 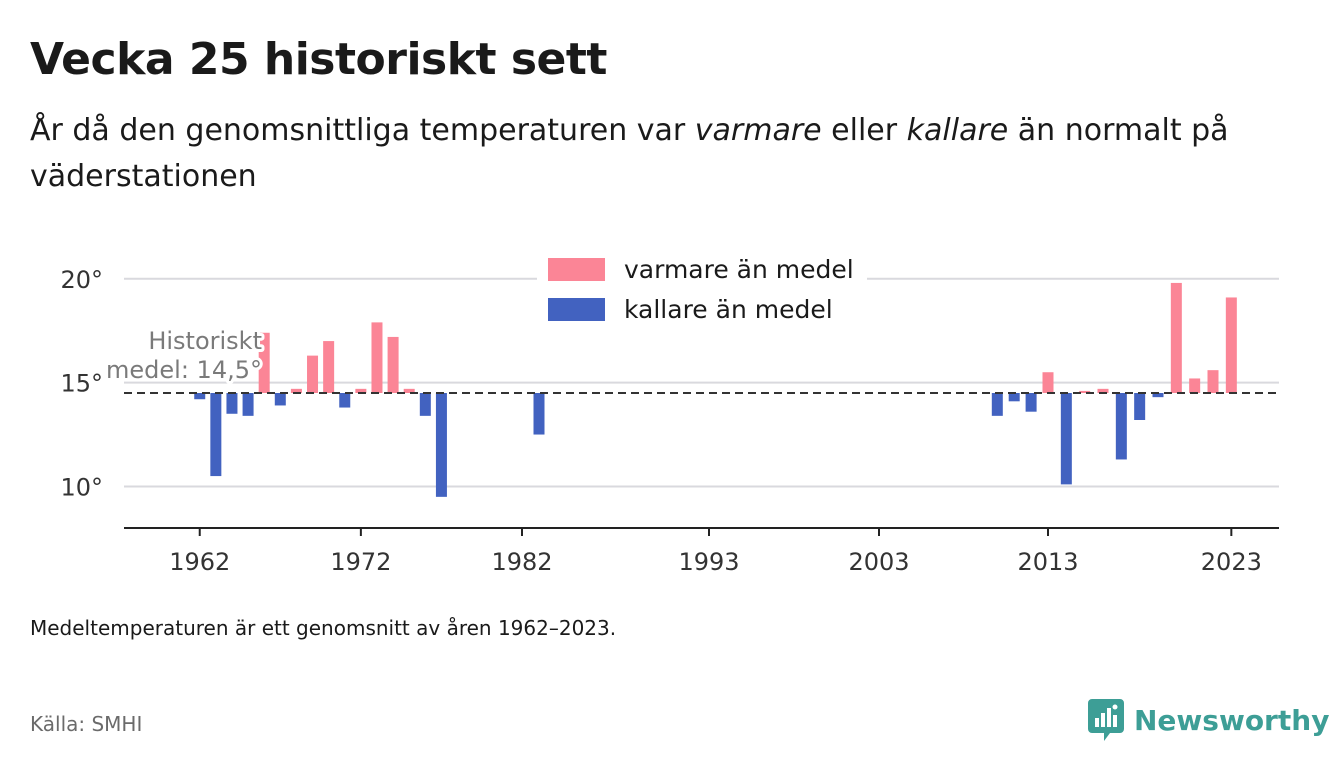 I want to click on bar-1963, so click(x=216, y=435).